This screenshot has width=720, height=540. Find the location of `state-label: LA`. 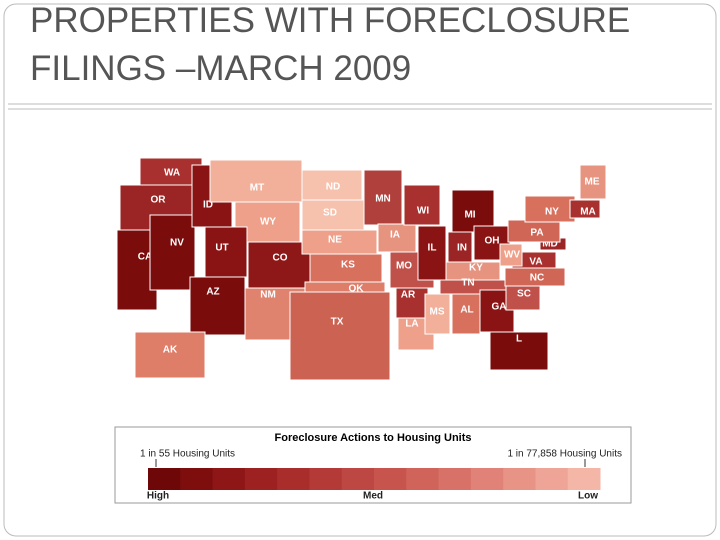

state-label: LA is located at coordinates (411, 324).